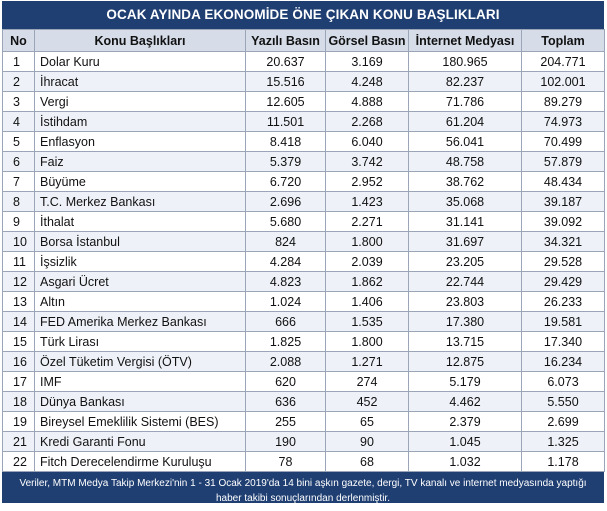  What do you see at coordinates (367, 321) in the screenshot?
I see `visual-media-value: 1.535` at bounding box center [367, 321].